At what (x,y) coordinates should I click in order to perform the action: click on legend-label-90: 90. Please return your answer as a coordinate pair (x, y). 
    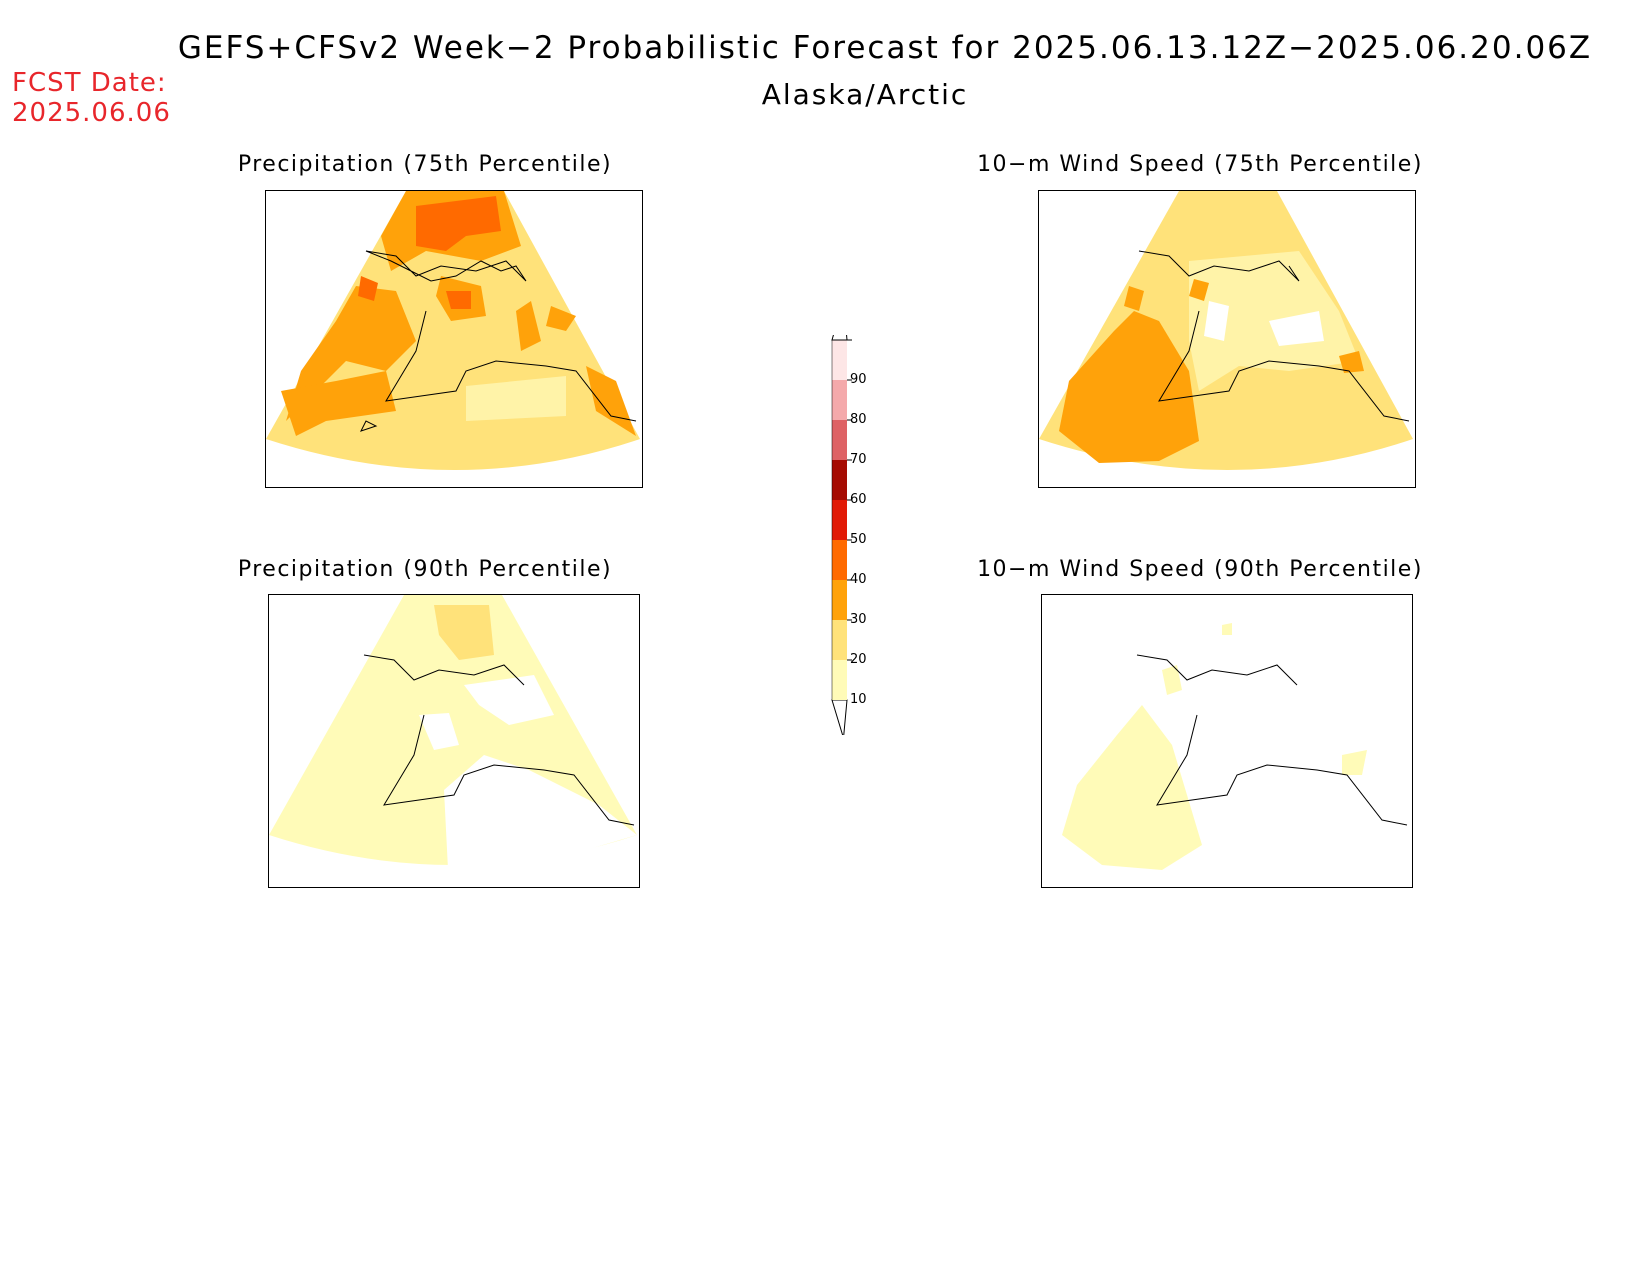
    Looking at the image, I should click on (858, 379).